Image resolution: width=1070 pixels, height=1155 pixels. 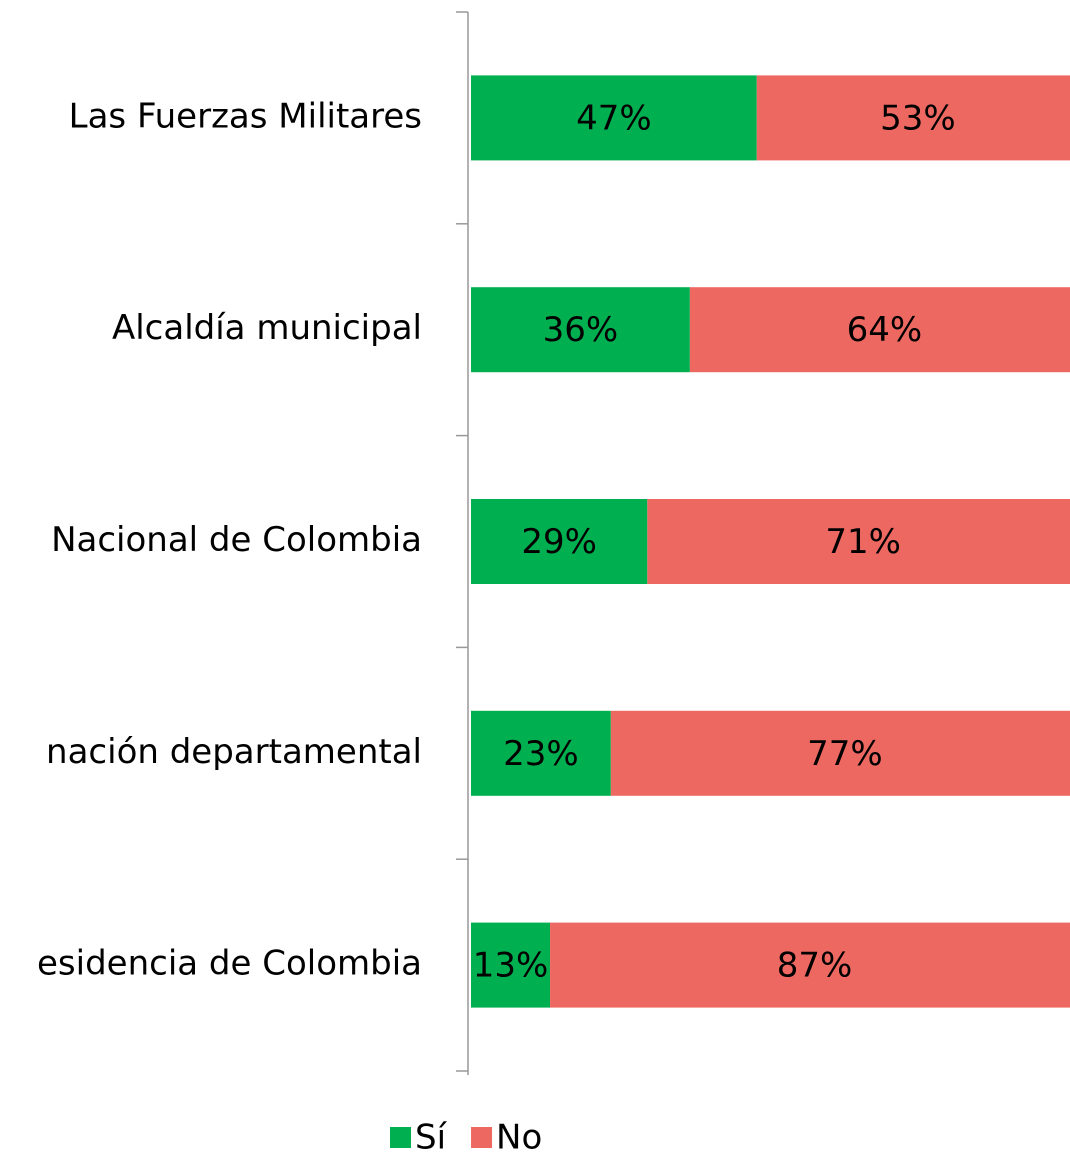 I want to click on data-label: 23%, so click(x=541, y=754).